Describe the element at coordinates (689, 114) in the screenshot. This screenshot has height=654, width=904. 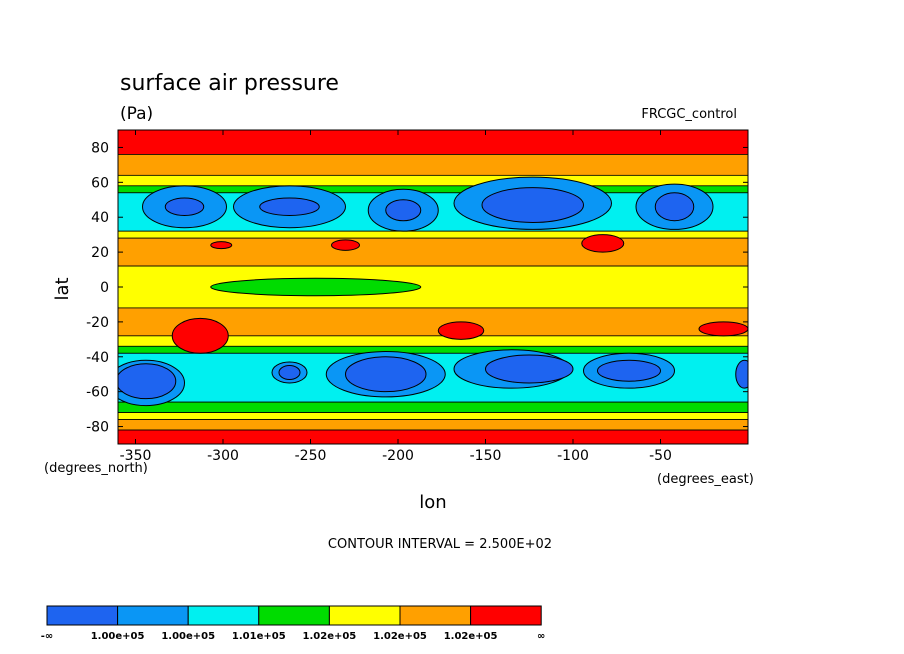
I see `run-label: FRCGC_control` at that location.